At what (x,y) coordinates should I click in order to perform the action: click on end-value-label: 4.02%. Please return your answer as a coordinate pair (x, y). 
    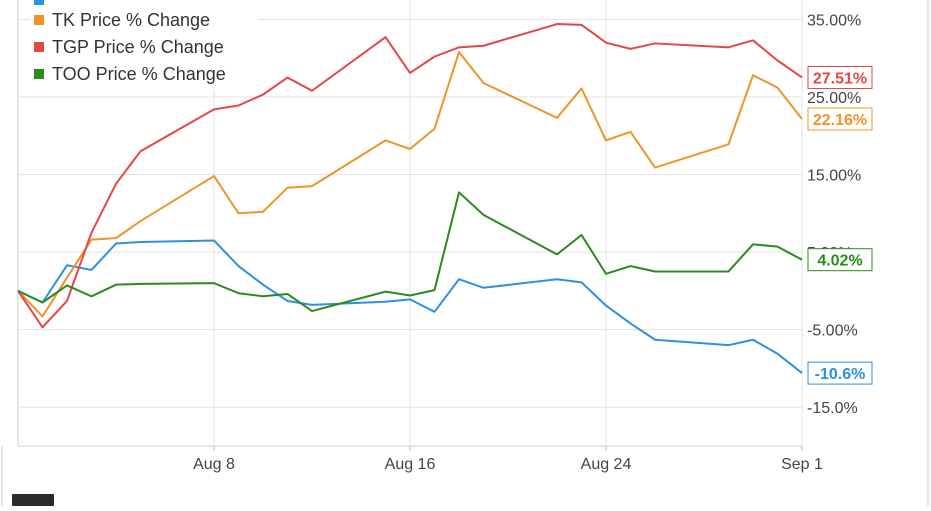
    Looking at the image, I should click on (839, 261).